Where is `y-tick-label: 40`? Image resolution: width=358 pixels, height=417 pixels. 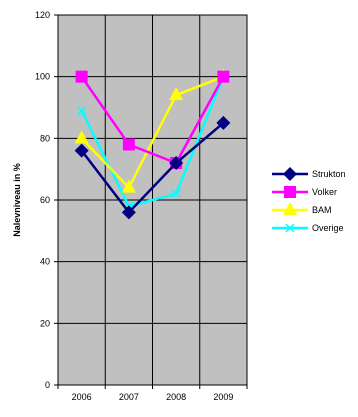 y-tick-label: 40 is located at coordinates (45, 262).